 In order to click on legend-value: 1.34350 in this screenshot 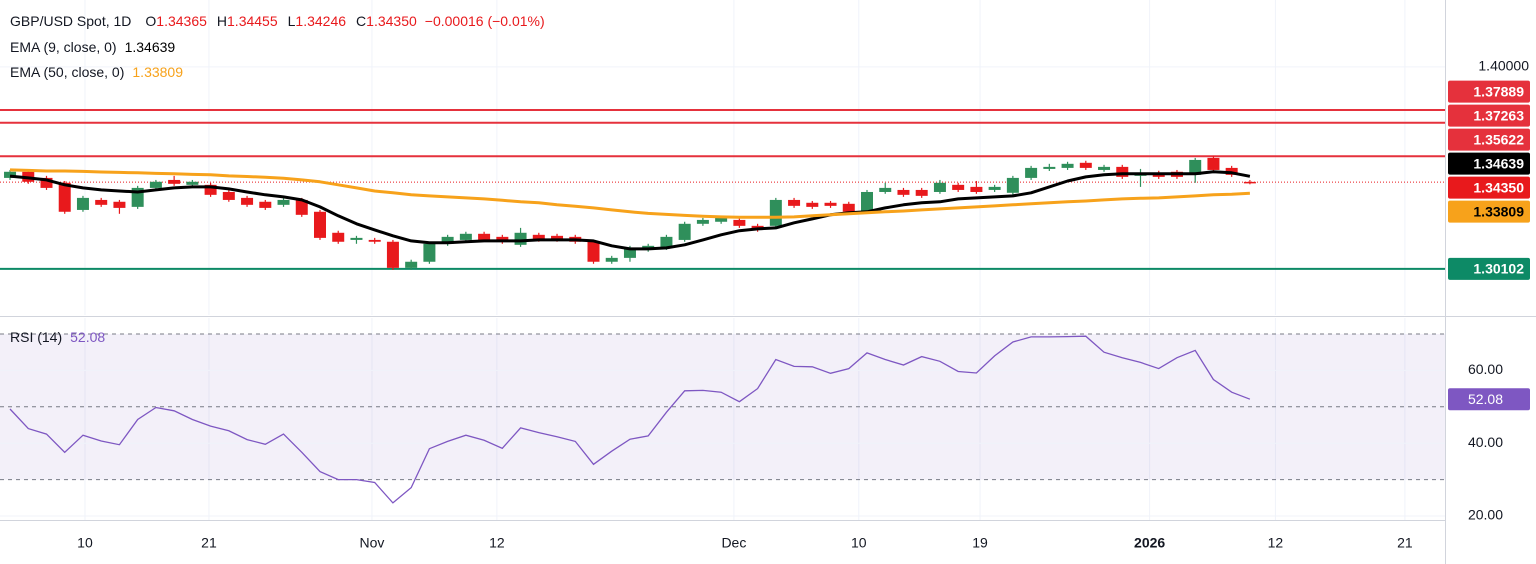, I will do `click(391, 21)`.